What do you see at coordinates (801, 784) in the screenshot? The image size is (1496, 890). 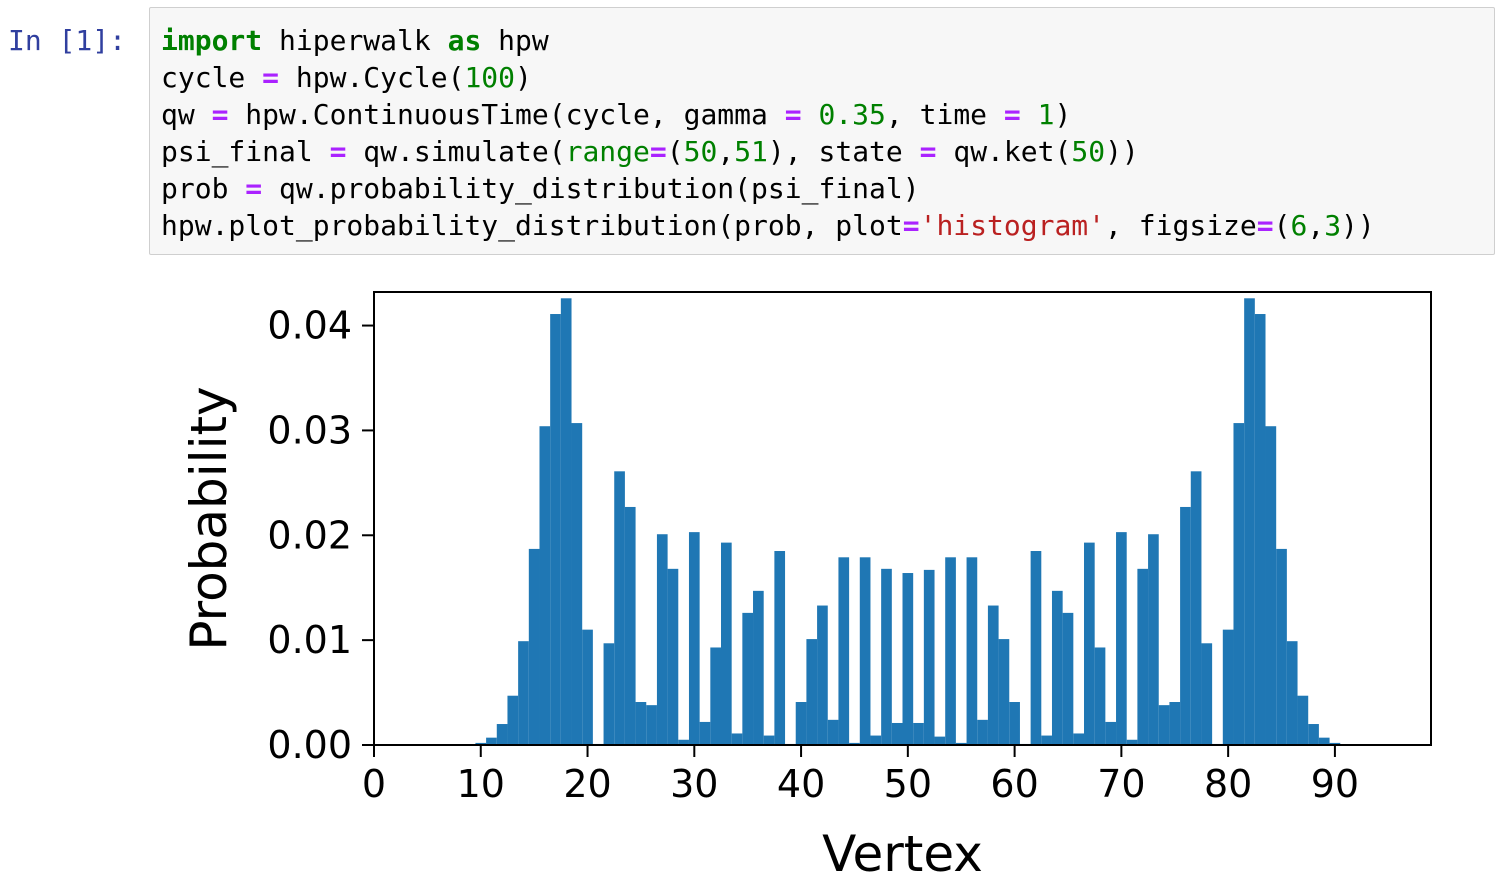 I see `x-tick-label: 40` at bounding box center [801, 784].